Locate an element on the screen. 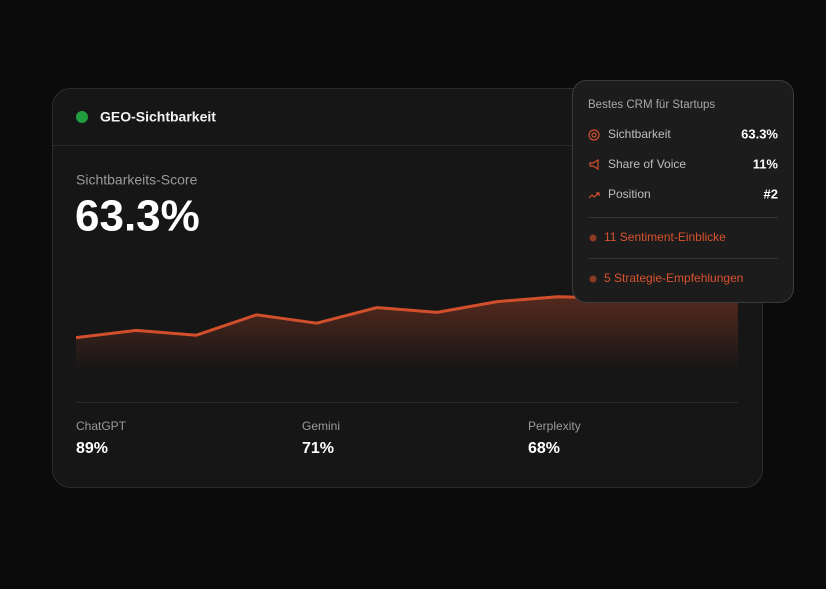 The image size is (826, 589). row-value: #2 is located at coordinates (771, 193).